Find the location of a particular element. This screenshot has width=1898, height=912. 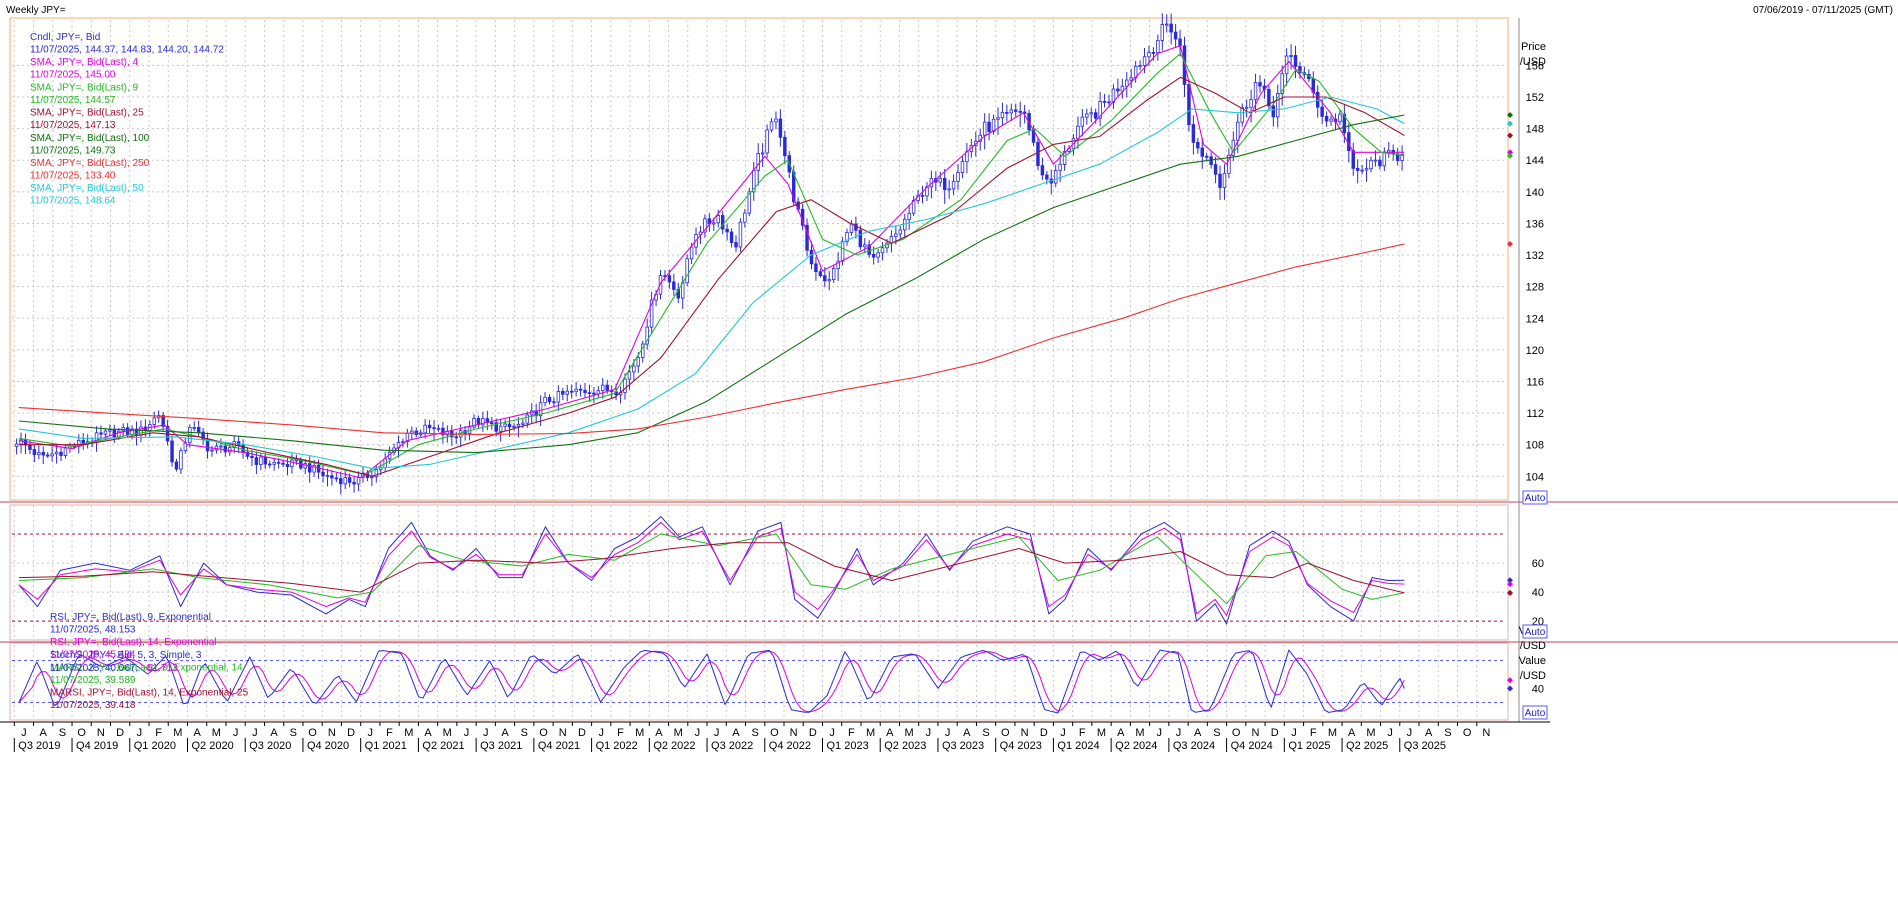

price-tick-label: 156 is located at coordinates (1535, 66).